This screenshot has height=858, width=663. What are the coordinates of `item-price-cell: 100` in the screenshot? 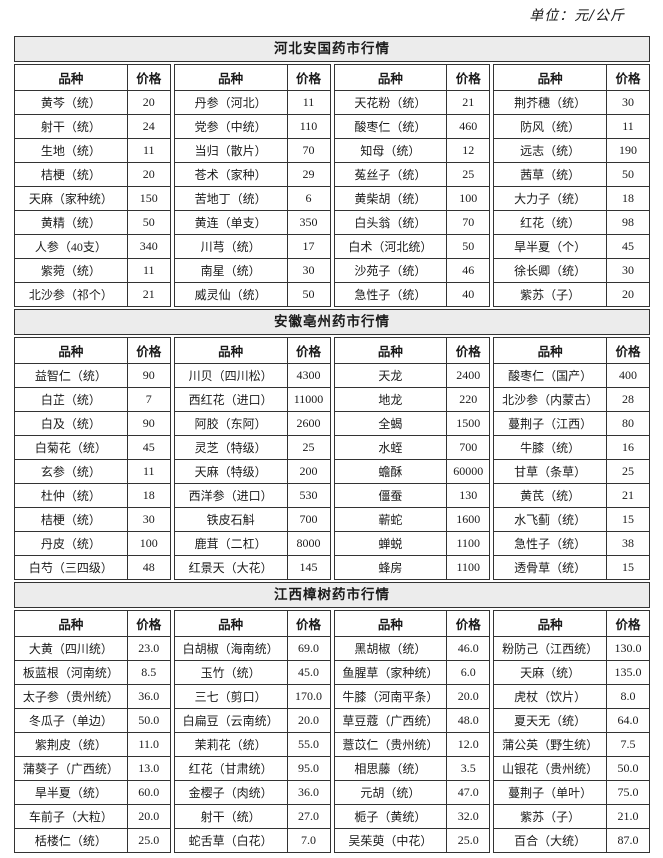 It's located at (148, 543).